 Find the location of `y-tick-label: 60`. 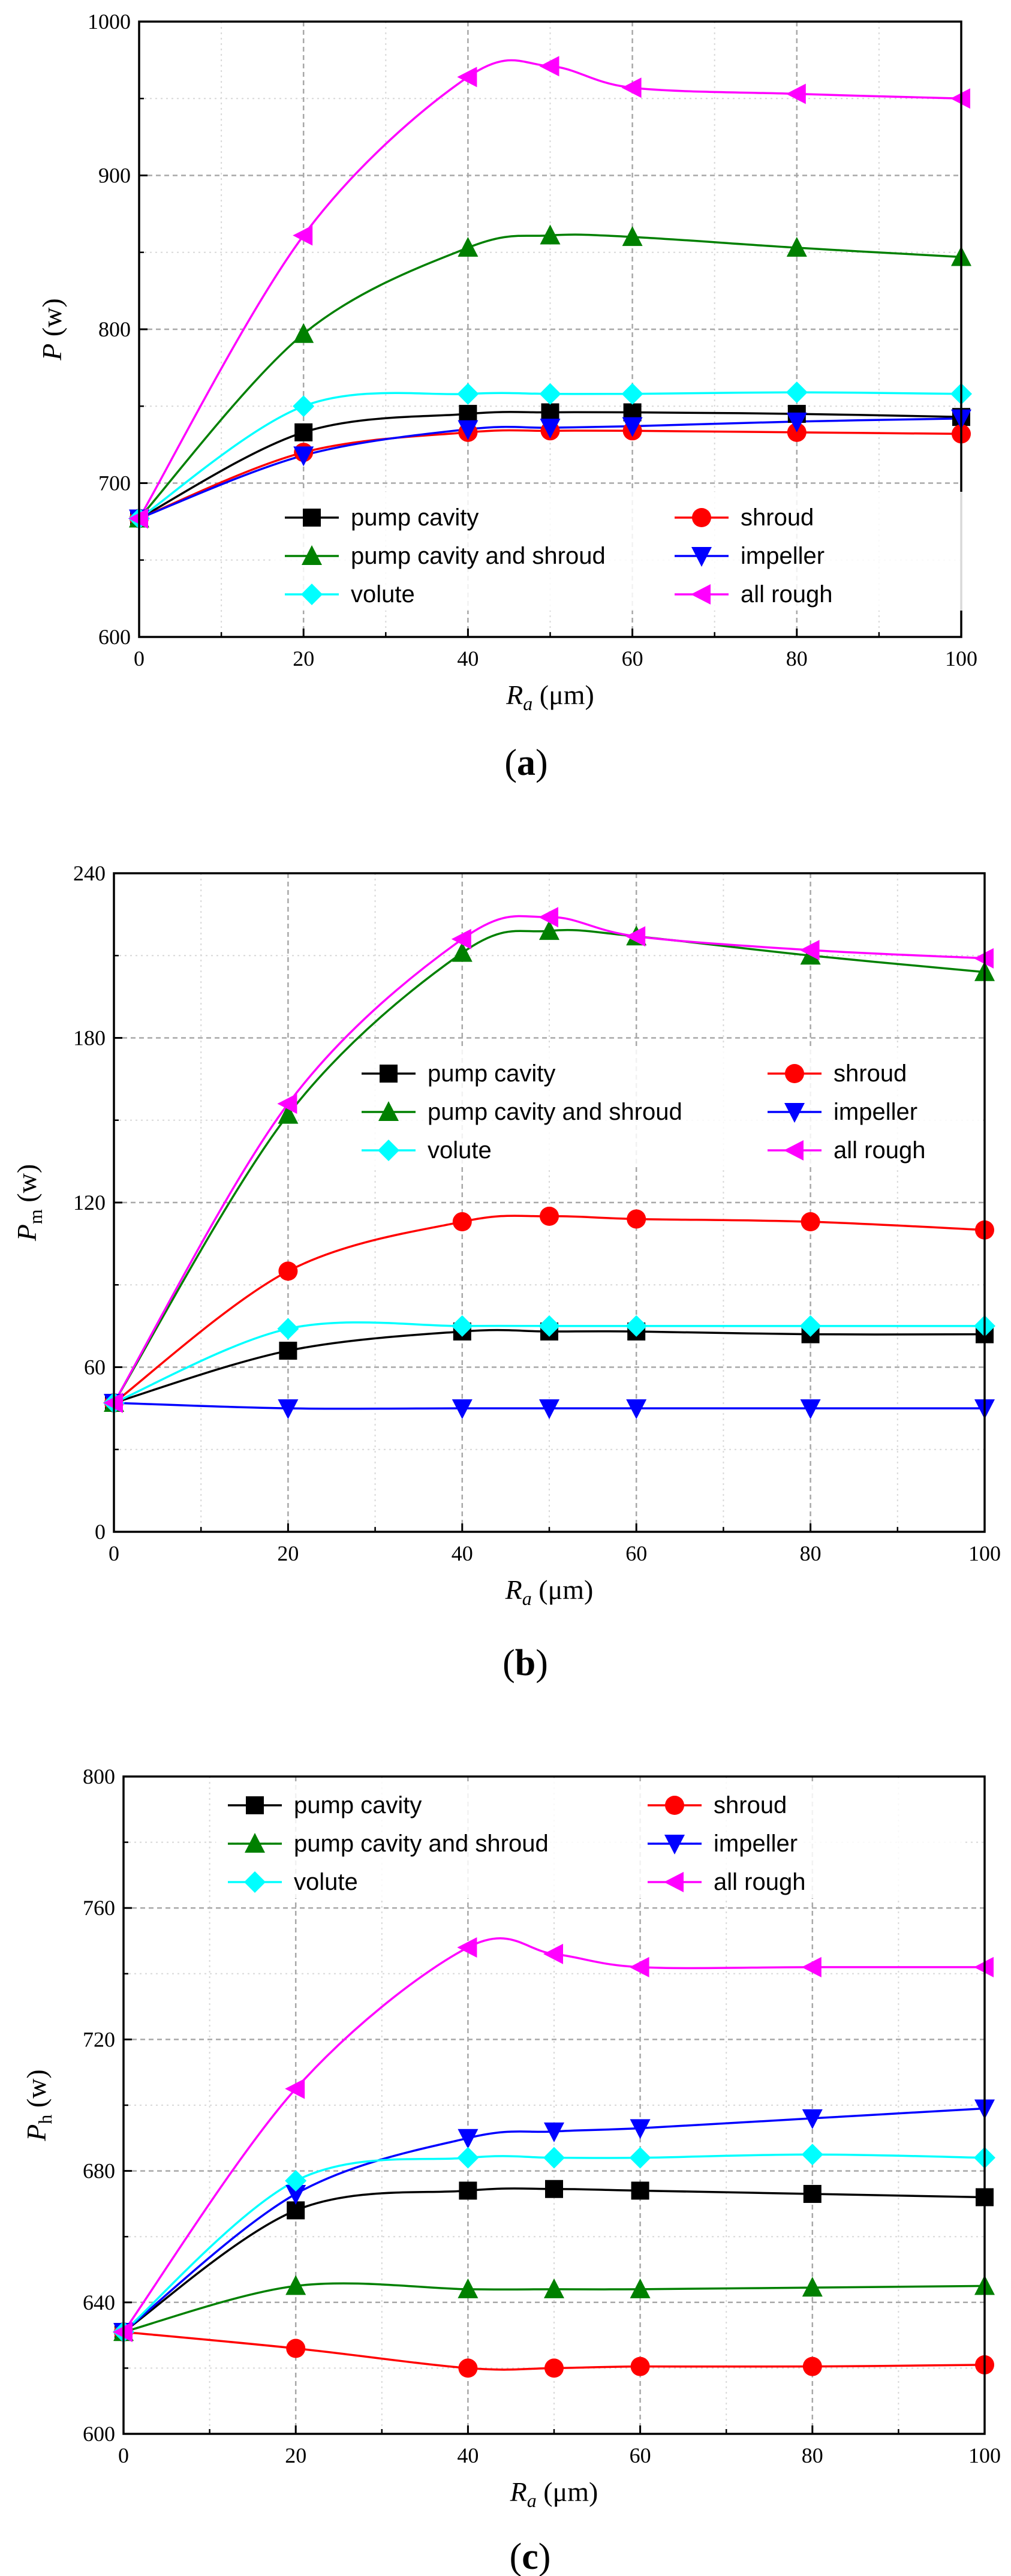

y-tick-label: 60 is located at coordinates (95, 1367).